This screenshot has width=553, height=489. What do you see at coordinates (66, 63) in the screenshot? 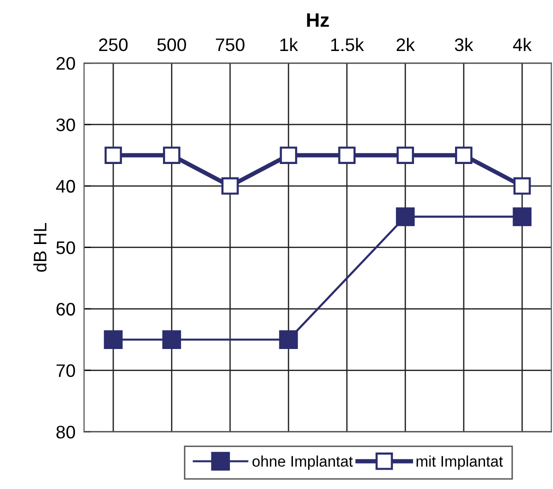
I see `y-tick-label: 20` at bounding box center [66, 63].